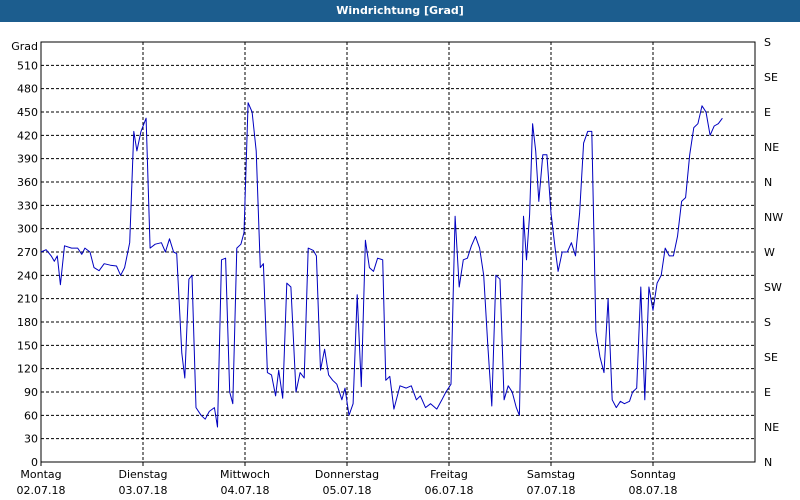 Image resolution: width=800 pixels, height=500 pixels. Describe the element at coordinates (27, 275) in the screenshot. I see `y-tick-label: 240` at that location.